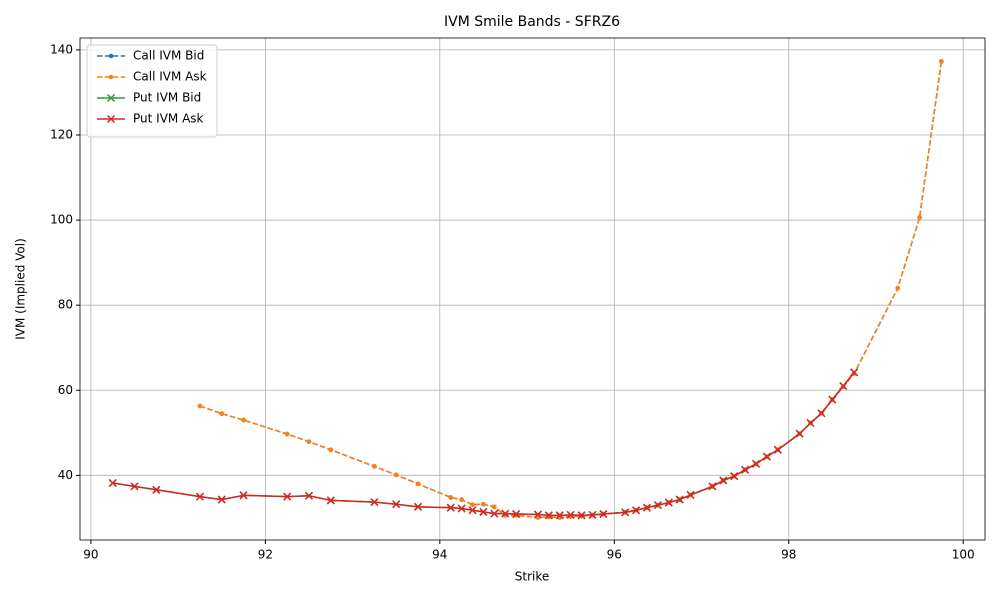 Image resolution: width=1000 pixels, height=600 pixels. Describe the element at coordinates (170, 77) in the screenshot. I see `legend-label: Call IVM Ask` at that location.